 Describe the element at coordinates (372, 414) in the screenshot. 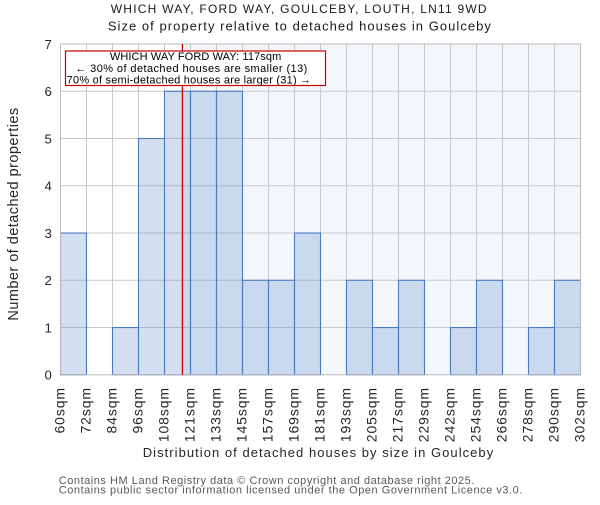

I see `svg-text: 205sqm` at that location.